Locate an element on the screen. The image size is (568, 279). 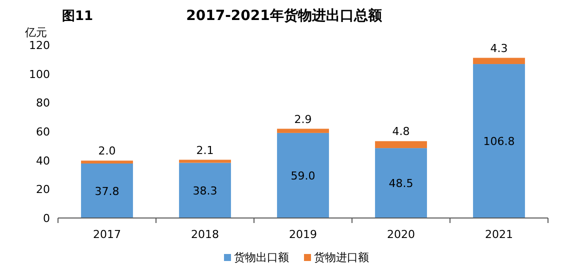
data-label: 59.0 is located at coordinates (303, 175).